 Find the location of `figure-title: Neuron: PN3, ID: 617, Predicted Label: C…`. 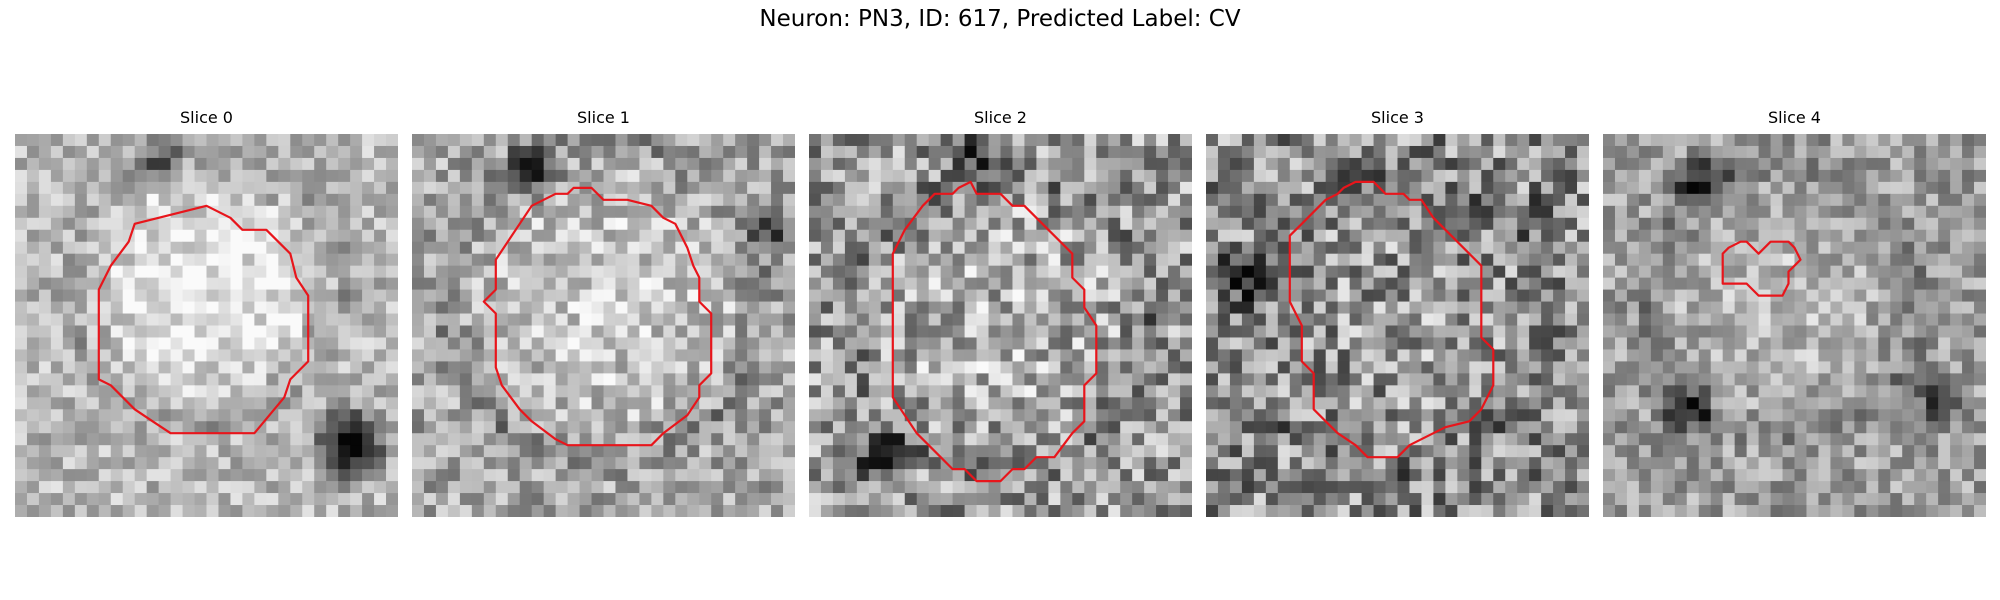

figure-title: Neuron: PN3, ID: 617, Predicted Label: C… is located at coordinates (1000, 19).